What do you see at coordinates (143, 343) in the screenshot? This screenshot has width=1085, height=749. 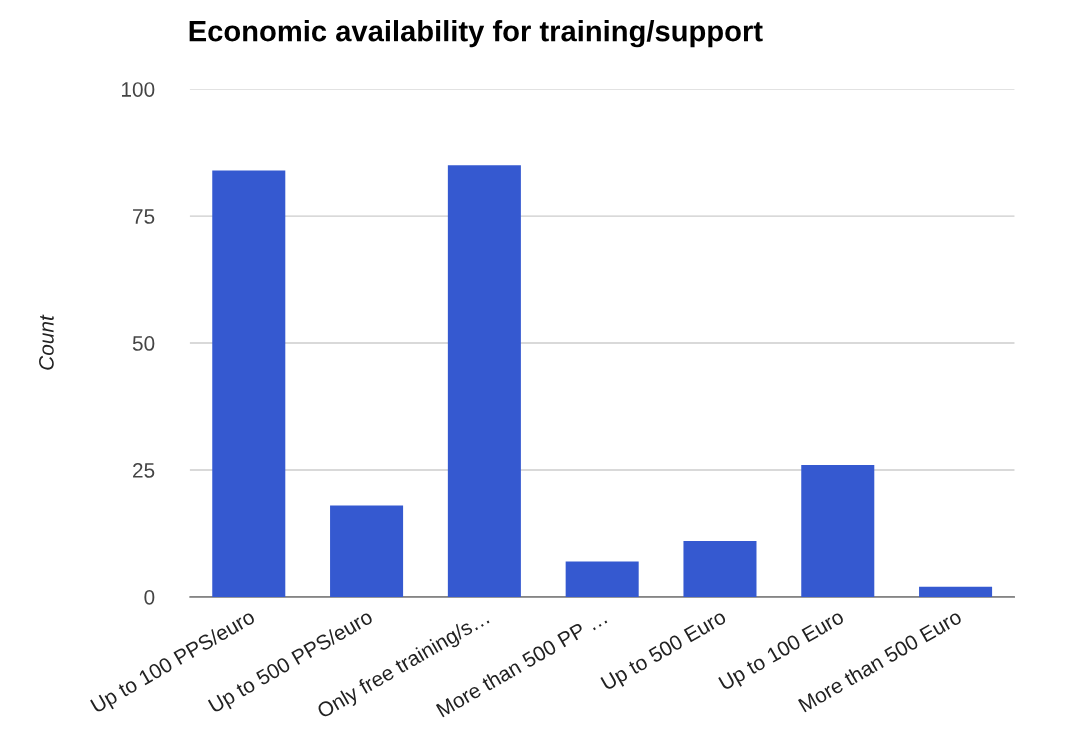 I see `y-tick-label: 50` at bounding box center [143, 343].